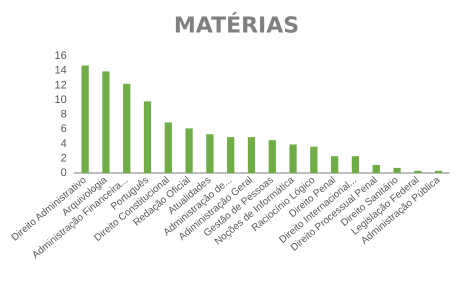  I want to click on y-tick-label: 14, so click(60, 70).